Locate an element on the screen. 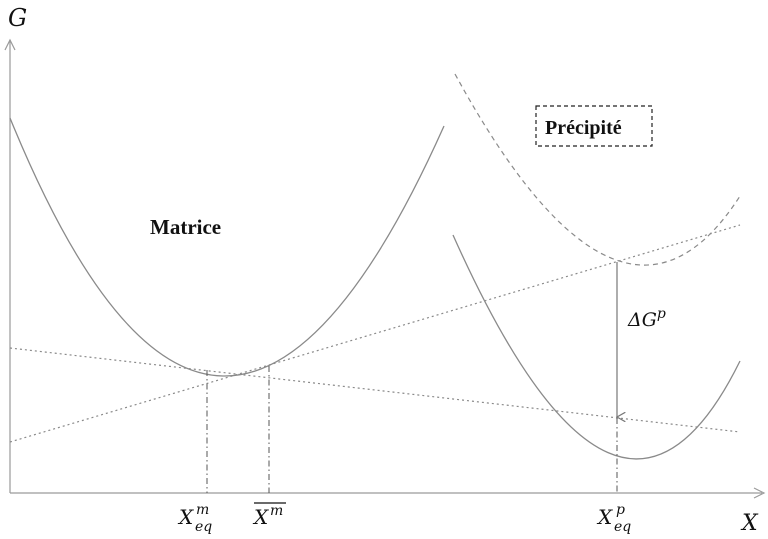 The width and height of the screenshot is (768, 539). x-eq-p-base: X is located at coordinates (604, 517).